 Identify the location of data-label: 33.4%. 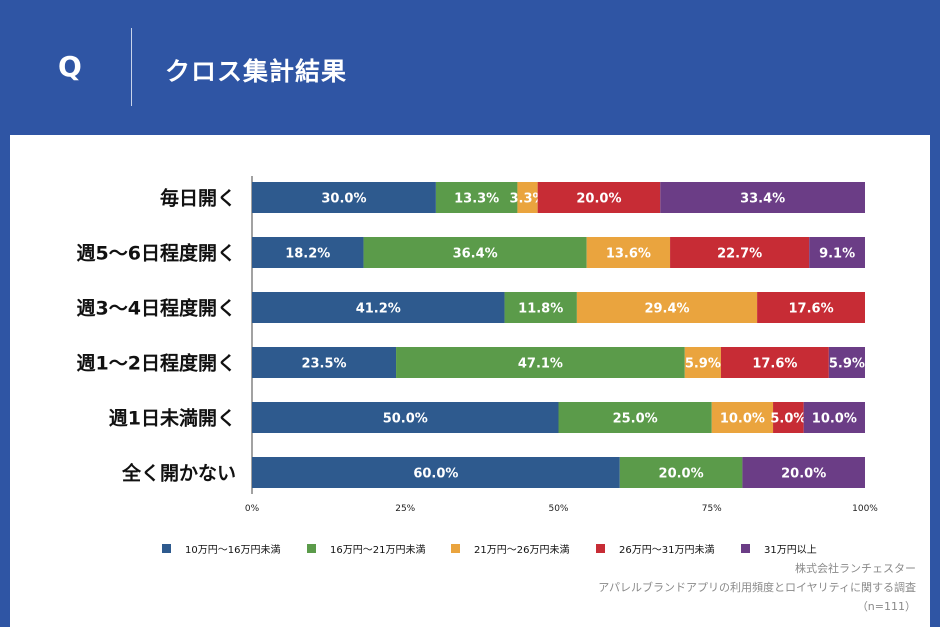
(762, 199).